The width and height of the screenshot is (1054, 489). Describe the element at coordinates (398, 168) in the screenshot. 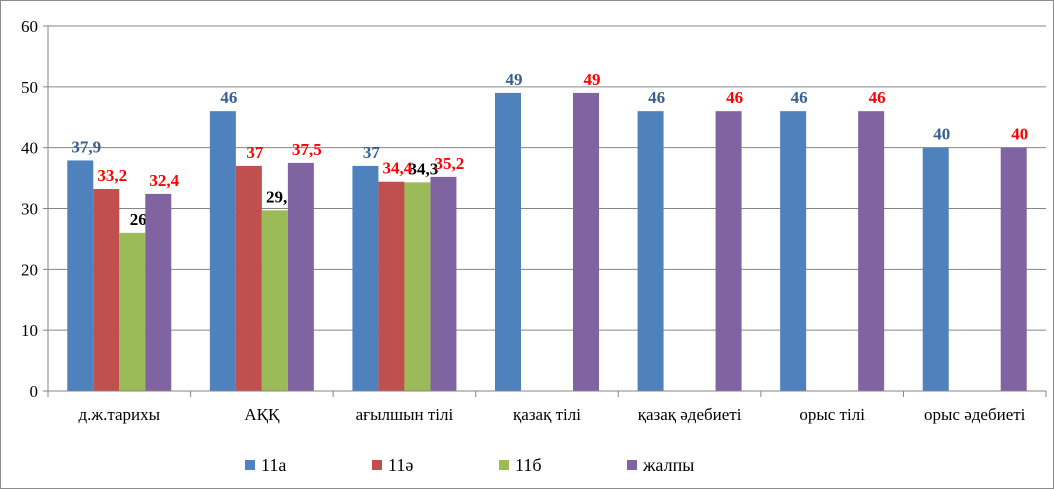

I see `data-label: 34,4` at that location.